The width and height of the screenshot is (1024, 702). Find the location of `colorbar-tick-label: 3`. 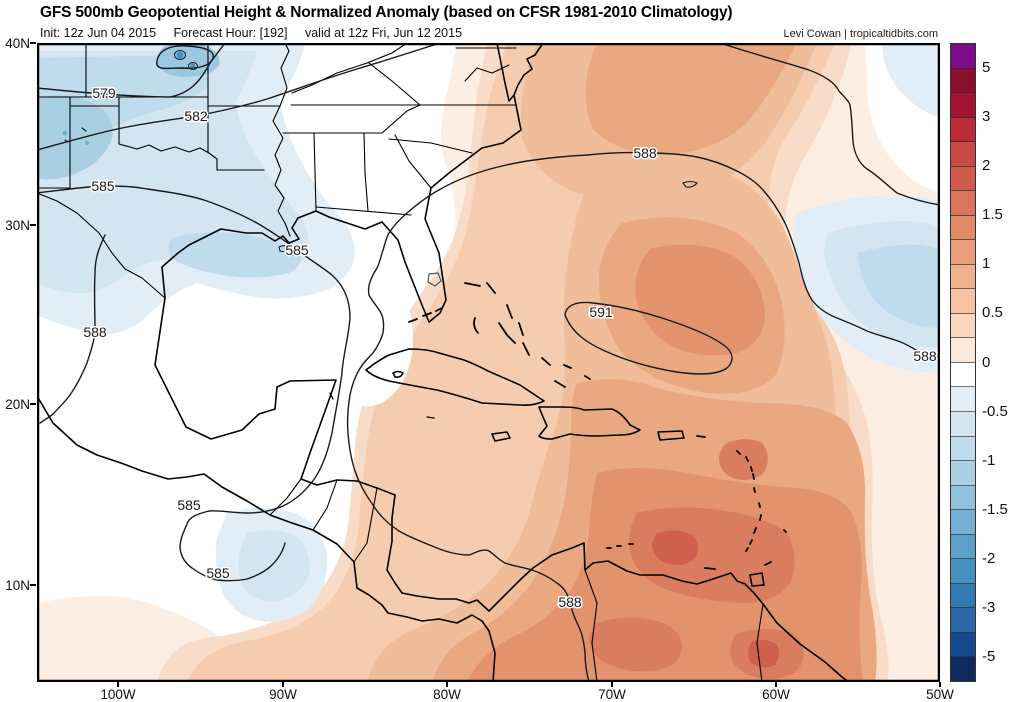

colorbar-tick-label: 3 is located at coordinates (986, 116).